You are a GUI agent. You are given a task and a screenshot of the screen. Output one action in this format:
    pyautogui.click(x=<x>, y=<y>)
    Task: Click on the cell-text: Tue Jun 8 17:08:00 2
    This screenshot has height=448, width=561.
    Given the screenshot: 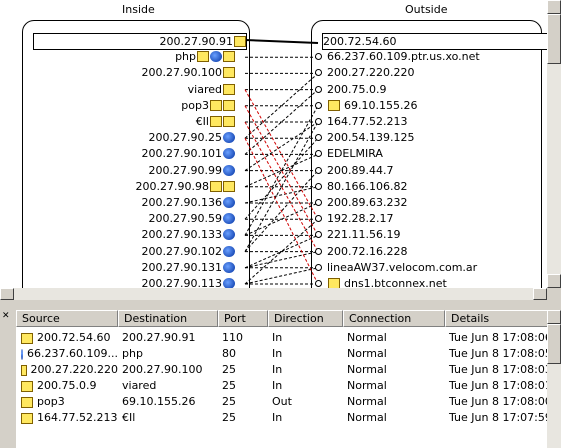 What is the action you would take?
    pyautogui.click(x=498, y=401)
    